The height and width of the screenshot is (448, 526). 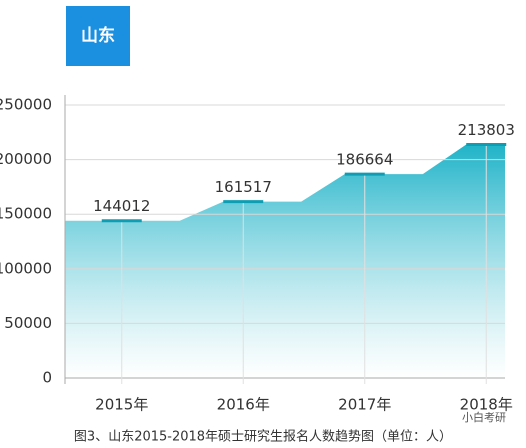 I want to click on y-tick-label: 200000, so click(x=26, y=159).